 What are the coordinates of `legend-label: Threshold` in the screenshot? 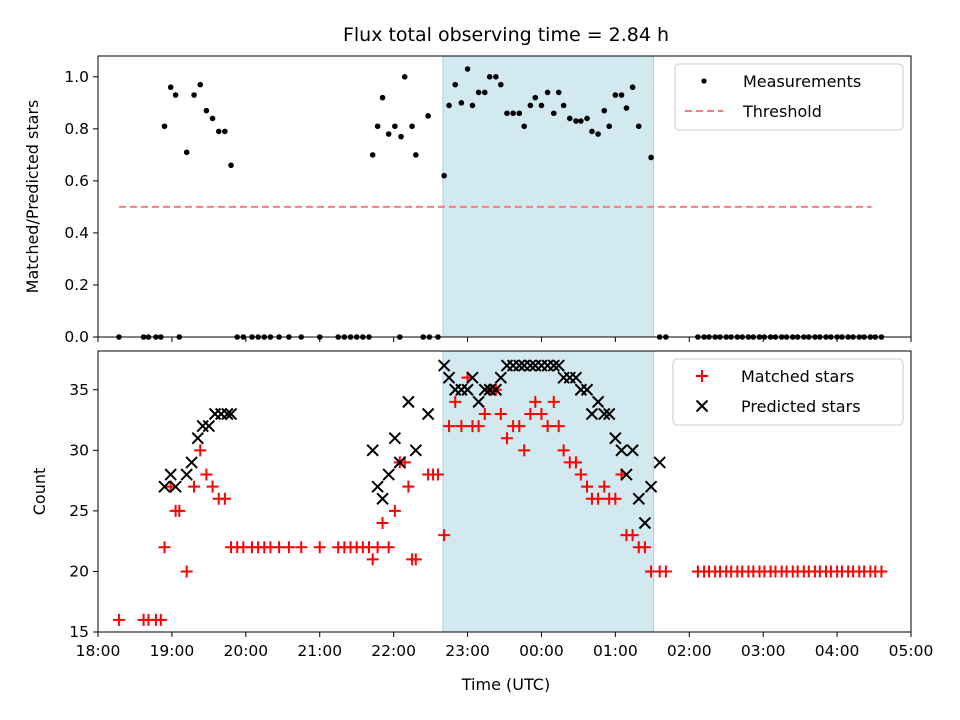 It's located at (782, 111).